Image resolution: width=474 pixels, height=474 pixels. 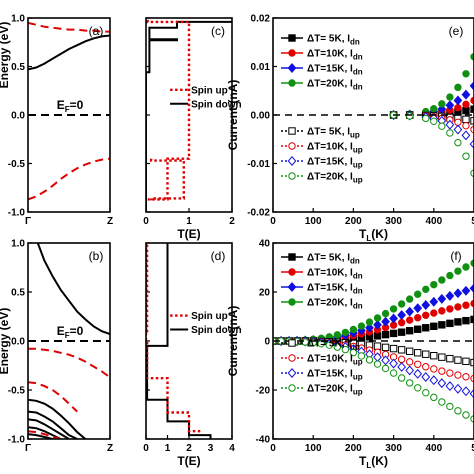 I want to click on plot-frame-d, so click(x=189, y=341).